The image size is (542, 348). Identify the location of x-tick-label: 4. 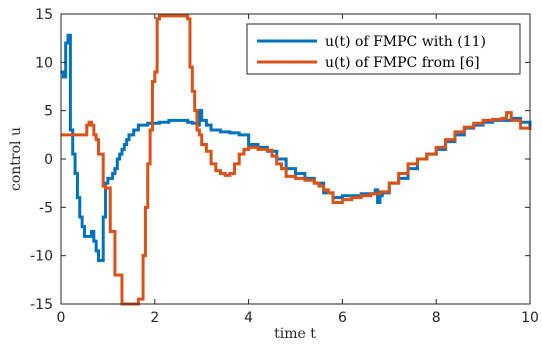
(248, 318).